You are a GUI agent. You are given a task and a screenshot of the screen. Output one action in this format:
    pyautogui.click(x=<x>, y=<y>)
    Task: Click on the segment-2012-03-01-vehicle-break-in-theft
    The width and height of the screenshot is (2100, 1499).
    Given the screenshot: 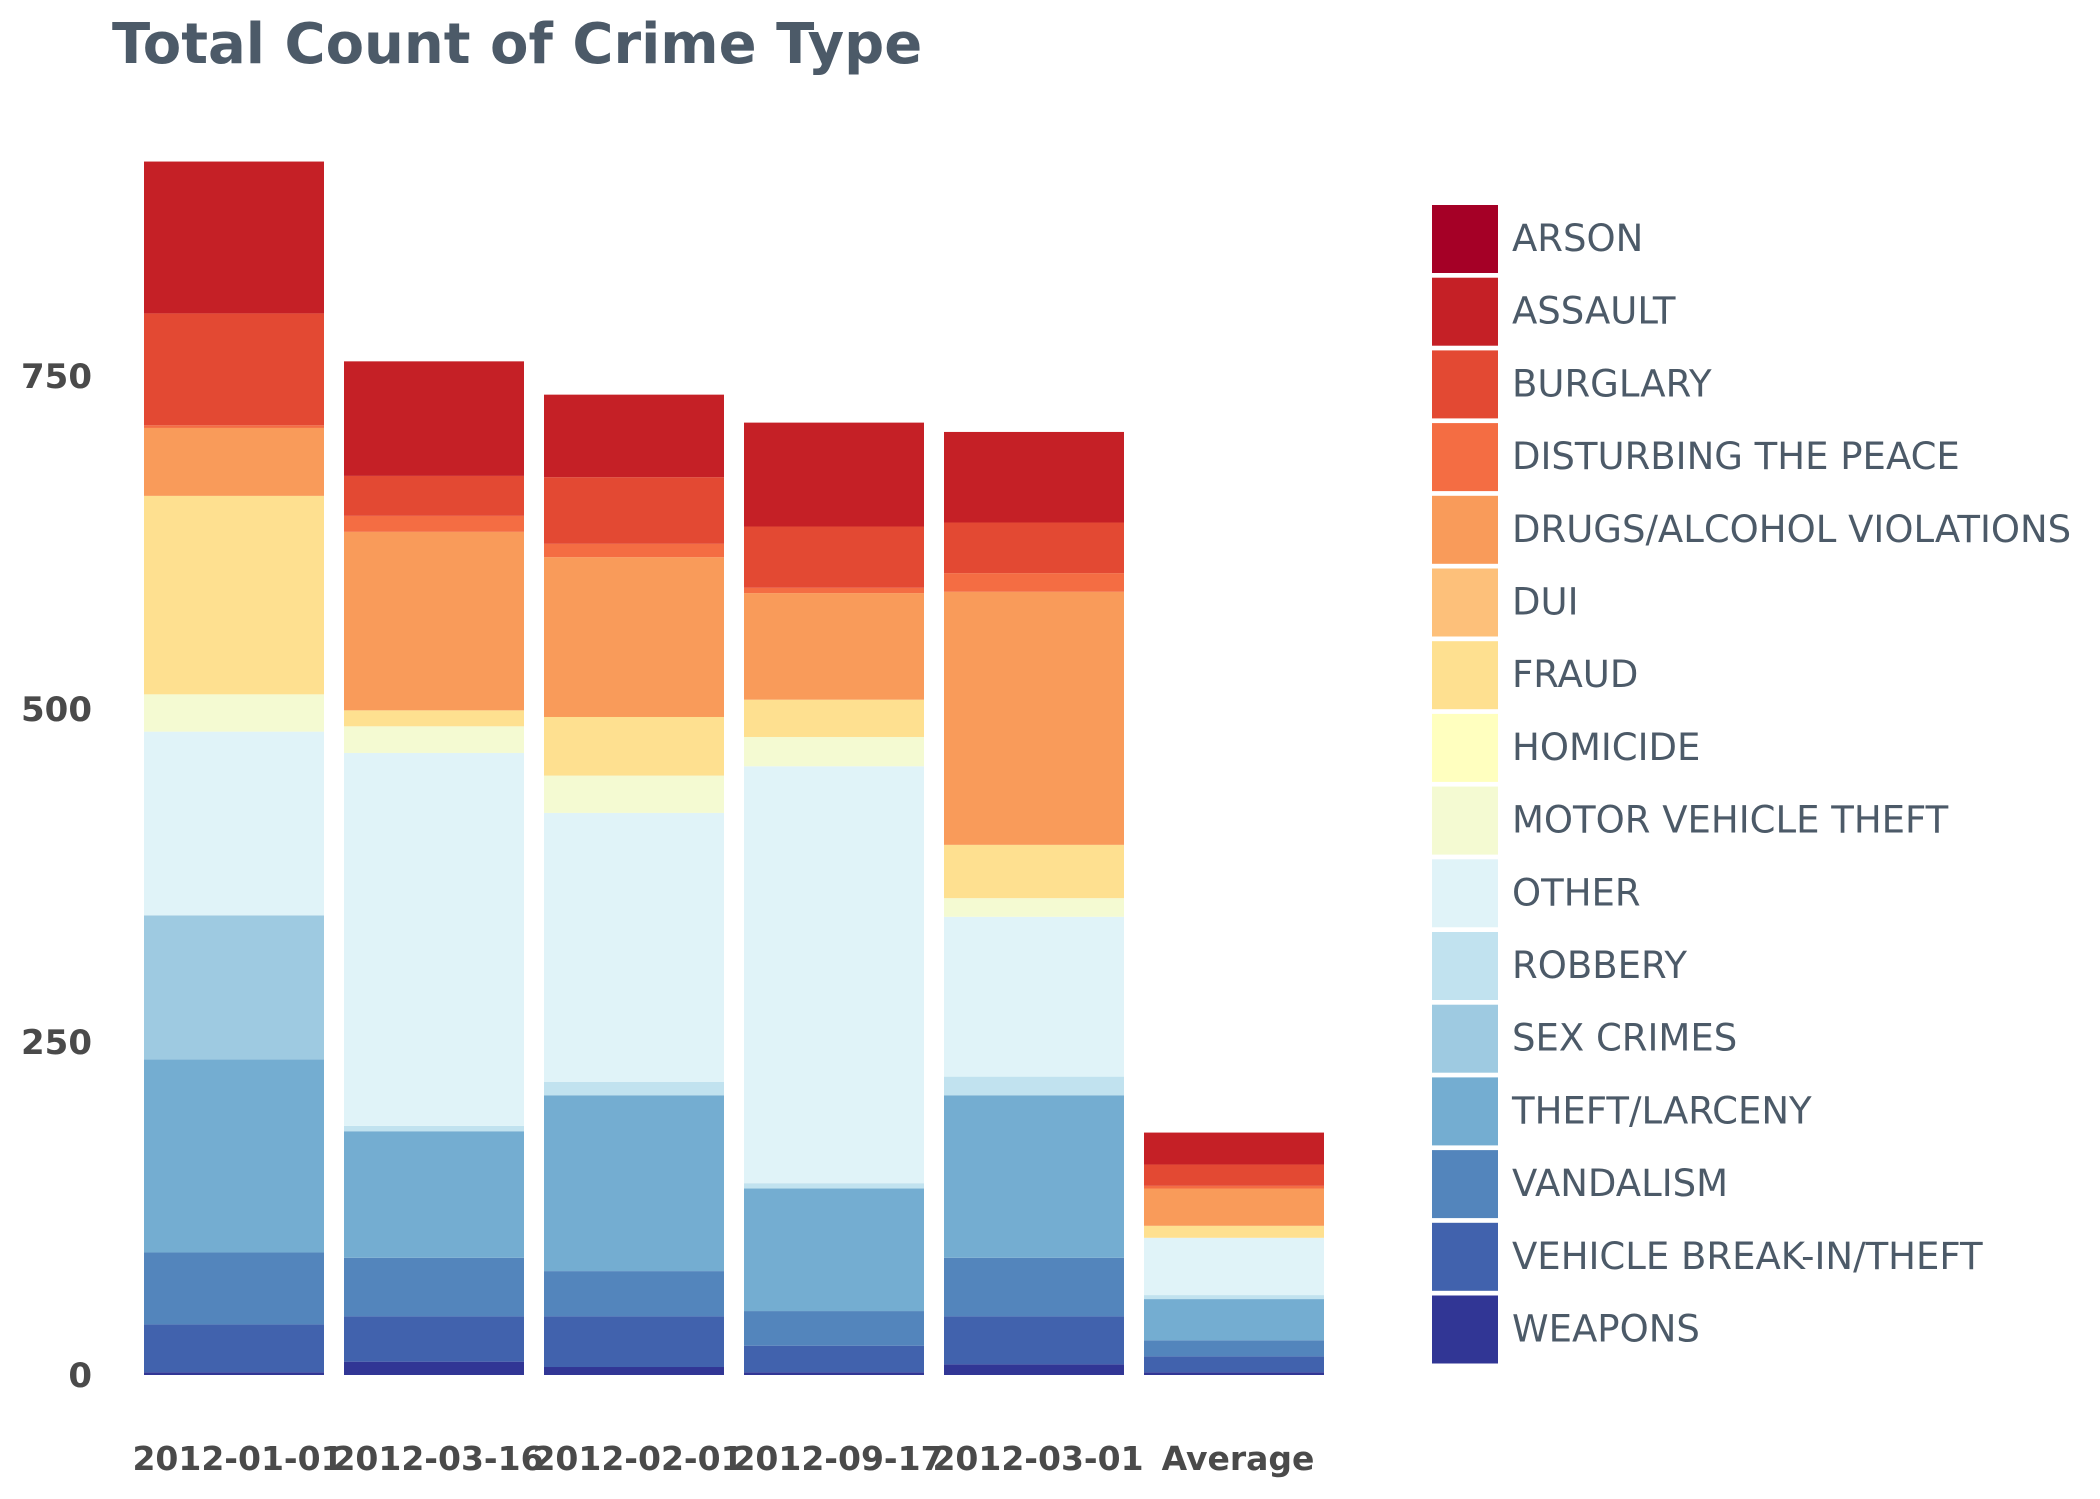 What is the action you would take?
    pyautogui.click(x=1034, y=1340)
    